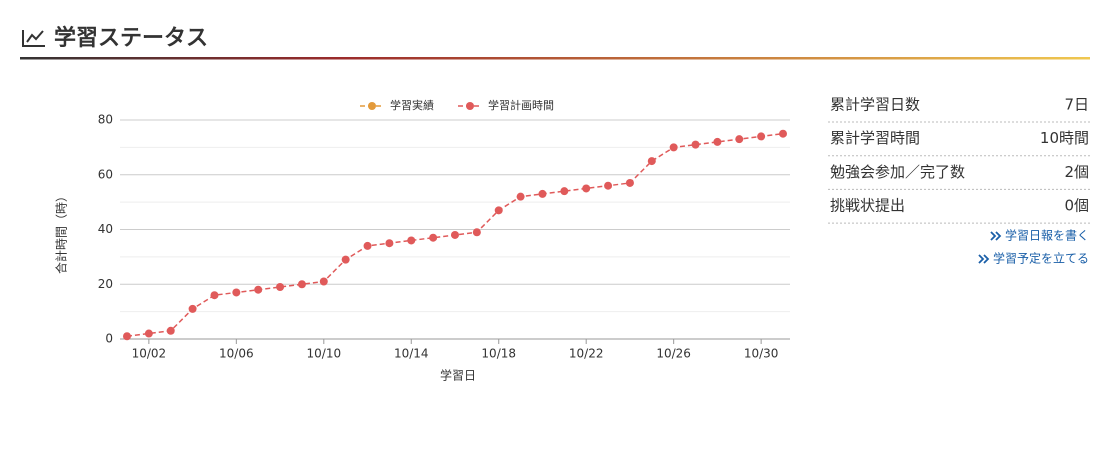 This screenshot has height=449, width=1105. Describe the element at coordinates (897, 172) in the screenshot. I see `stat-label: 勉強会参加／完了数` at that location.